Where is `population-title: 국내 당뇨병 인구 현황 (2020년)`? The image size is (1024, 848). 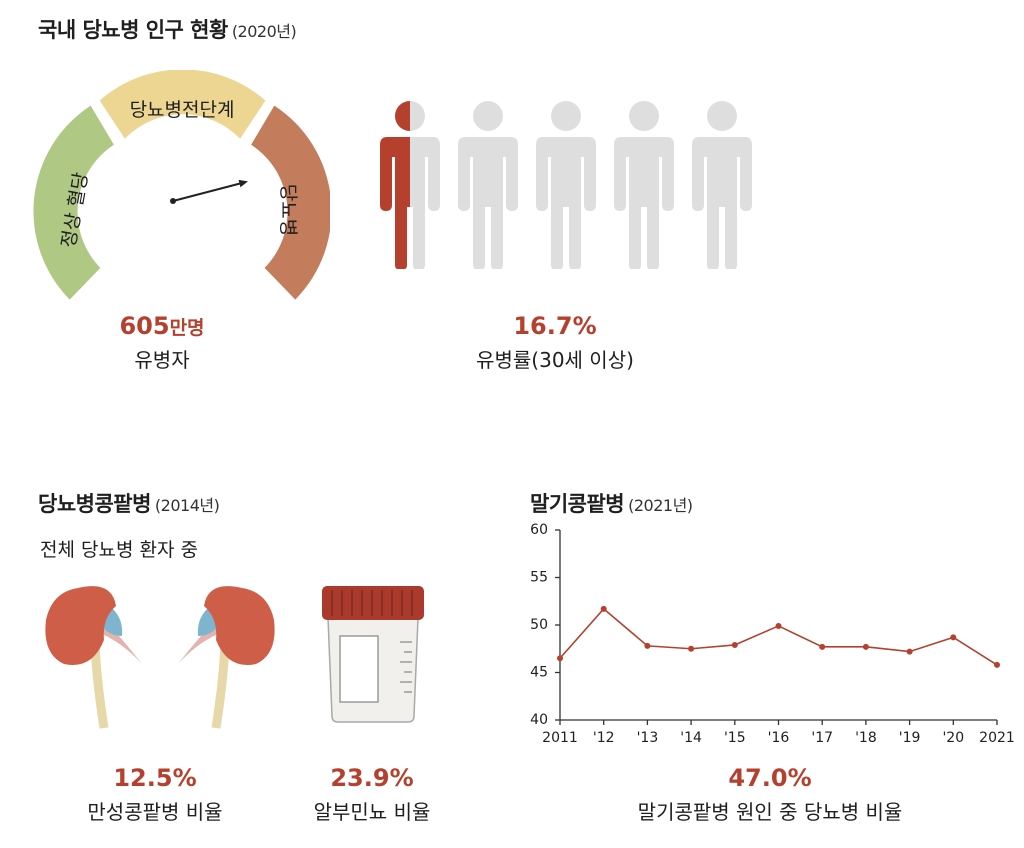 population-title: 국내 당뇨병 인구 현황 (2020년) is located at coordinates (167, 30).